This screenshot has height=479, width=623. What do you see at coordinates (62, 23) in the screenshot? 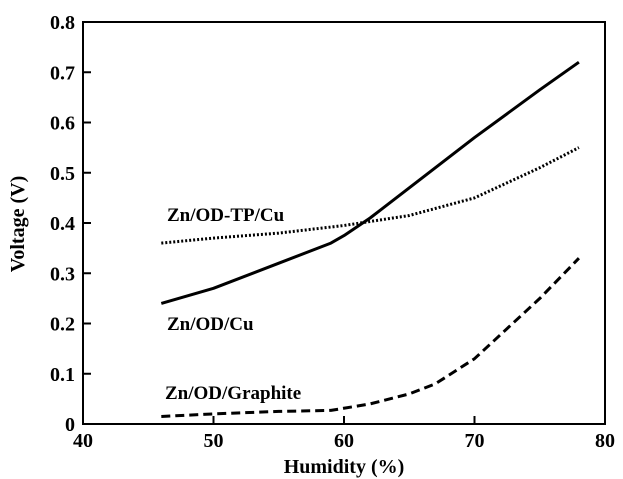
I see `y-tick-label: 0.8` at bounding box center [62, 23].